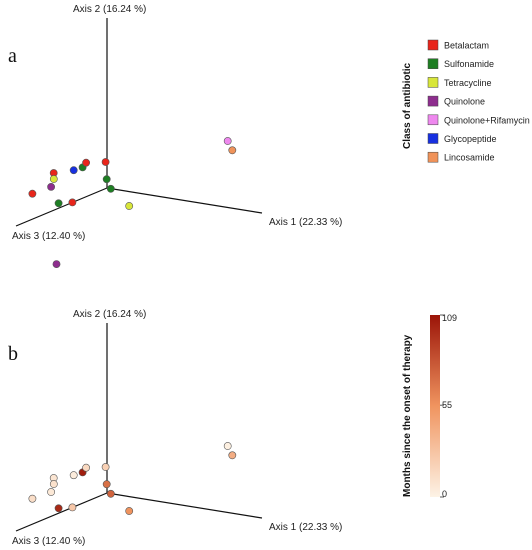 The image size is (532, 550). I want to click on panel-a-axis1-label: Axis 1 (22.33 %), so click(305, 222).